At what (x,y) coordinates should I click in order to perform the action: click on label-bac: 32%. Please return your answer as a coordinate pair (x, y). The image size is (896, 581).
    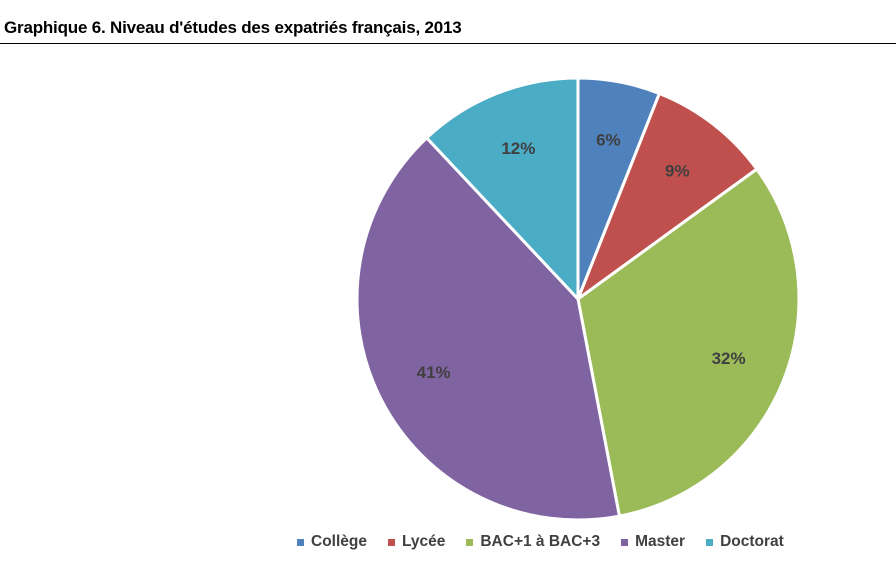
    Looking at the image, I should click on (729, 358).